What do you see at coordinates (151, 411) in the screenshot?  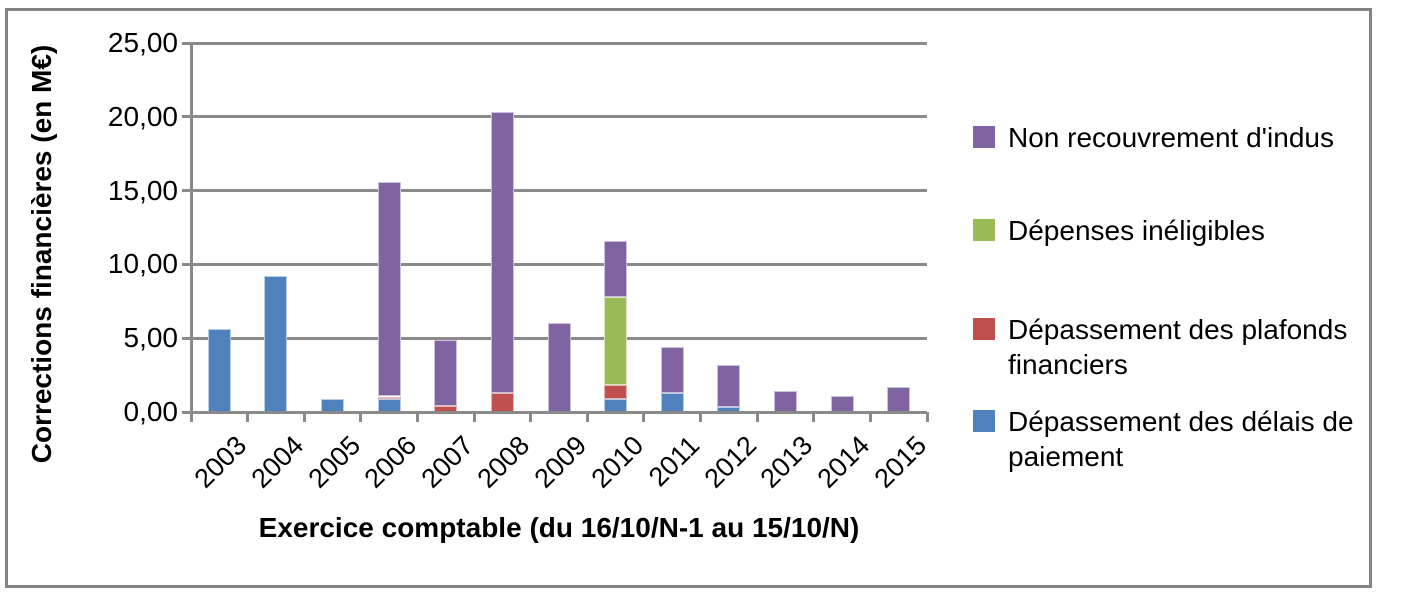 I see `y-tick-label: 0,00` at bounding box center [151, 411].